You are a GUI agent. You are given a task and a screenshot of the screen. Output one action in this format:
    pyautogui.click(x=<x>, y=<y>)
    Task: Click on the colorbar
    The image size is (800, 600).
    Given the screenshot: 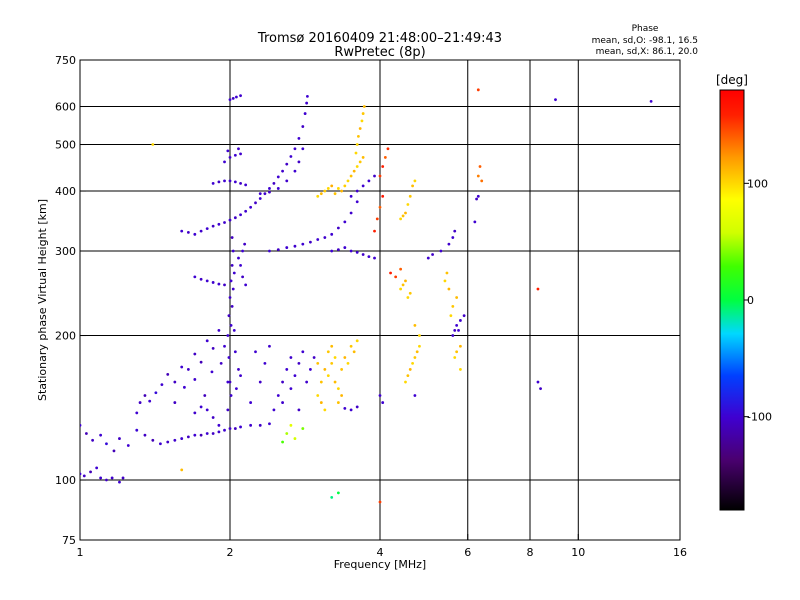 What is the action you would take?
    pyautogui.click(x=732, y=300)
    